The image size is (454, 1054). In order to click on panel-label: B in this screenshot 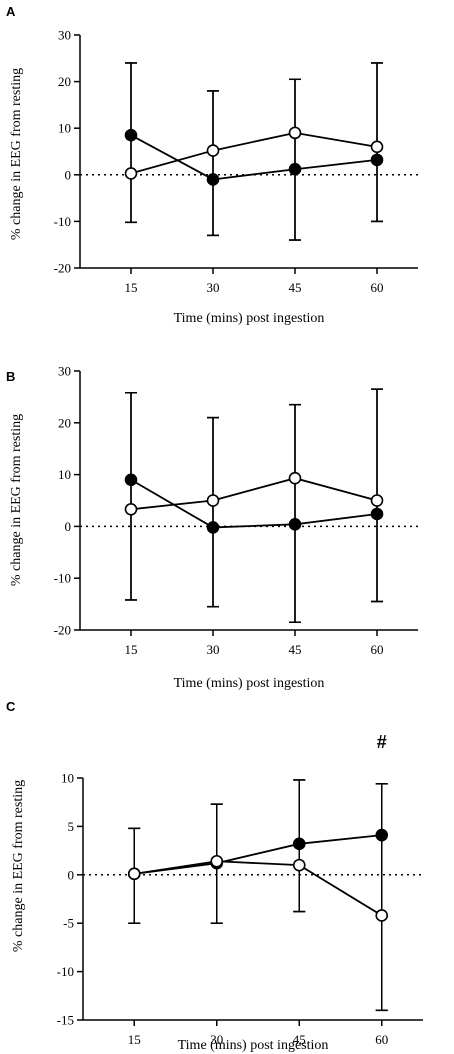, I will do `click(10, 376)`.